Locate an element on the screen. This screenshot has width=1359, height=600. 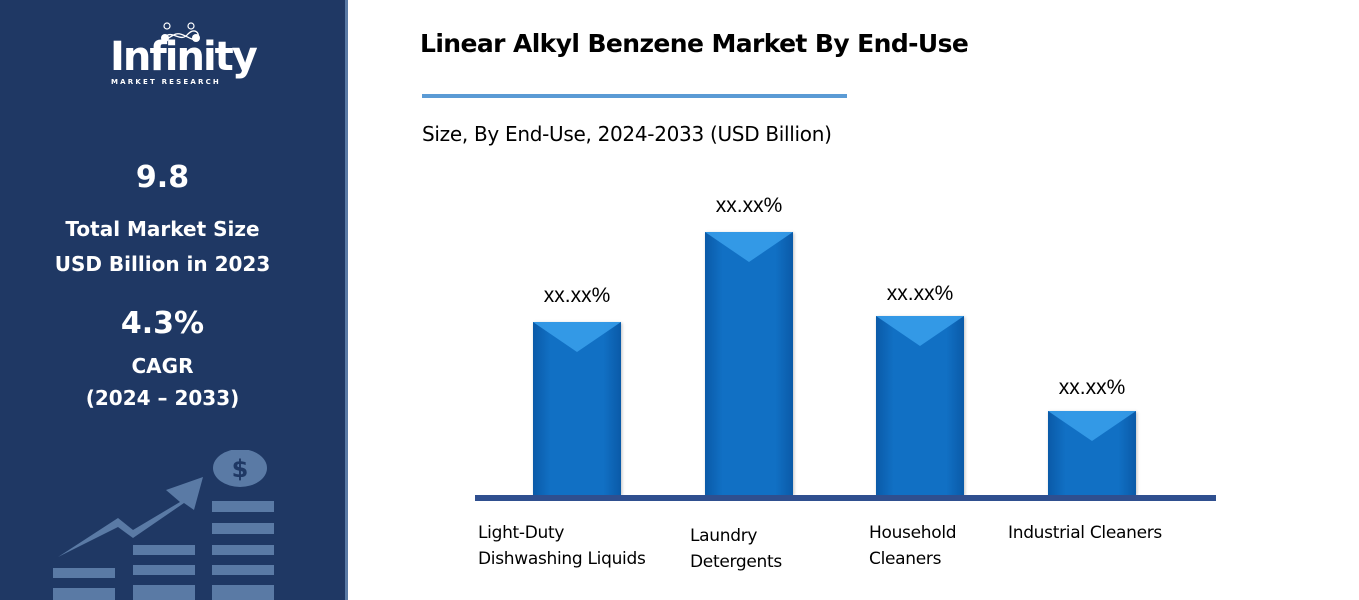
category-label-industrial: Industrial Cleaners is located at coordinates (1085, 533).